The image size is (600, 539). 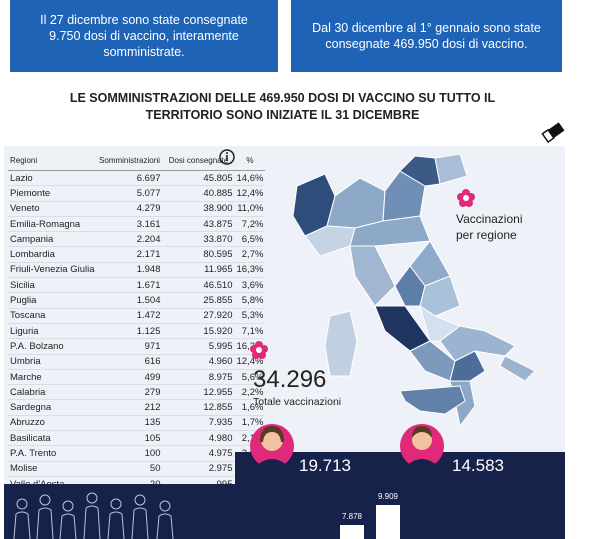 I want to click on table-row: Veneto 4.279 38.900 11,0%, so click(x=137, y=209).